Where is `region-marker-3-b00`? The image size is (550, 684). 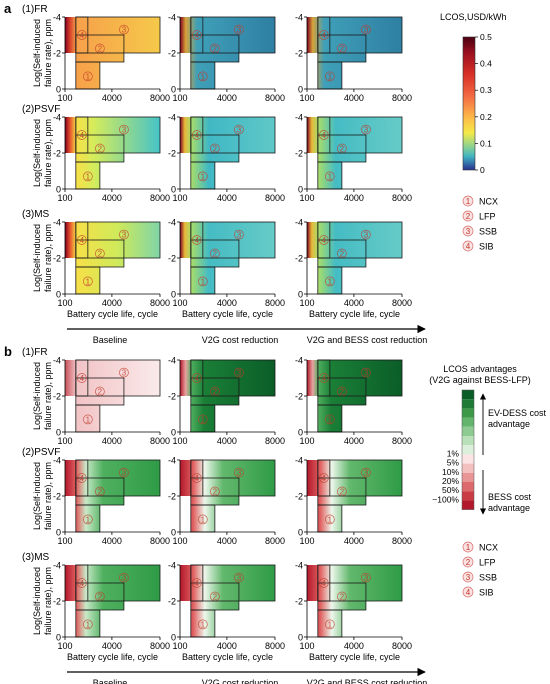
region-marker-3-b00 is located at coordinates (124, 372).